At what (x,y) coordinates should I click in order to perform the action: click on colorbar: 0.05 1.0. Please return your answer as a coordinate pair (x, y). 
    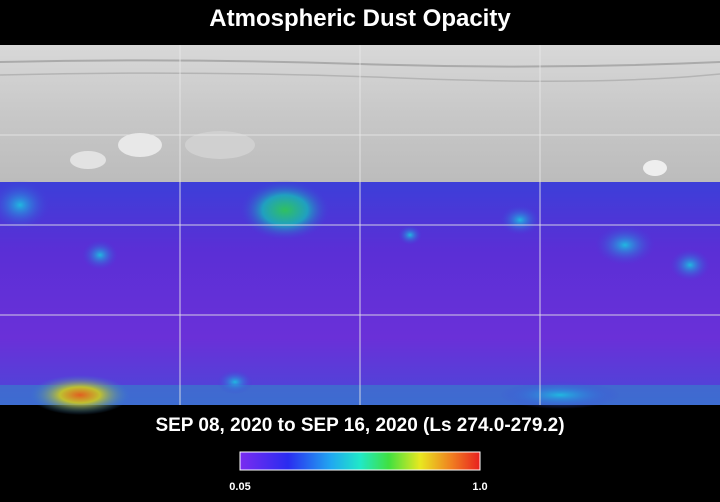
    Looking at the image, I should click on (358, 472).